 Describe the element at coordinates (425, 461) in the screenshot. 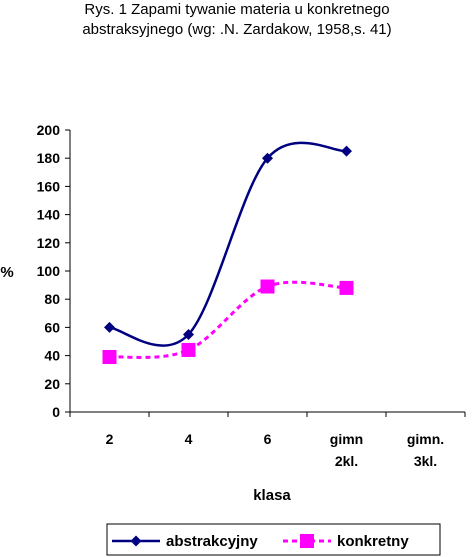

I see `x-tick-label: 3kl.` at that location.